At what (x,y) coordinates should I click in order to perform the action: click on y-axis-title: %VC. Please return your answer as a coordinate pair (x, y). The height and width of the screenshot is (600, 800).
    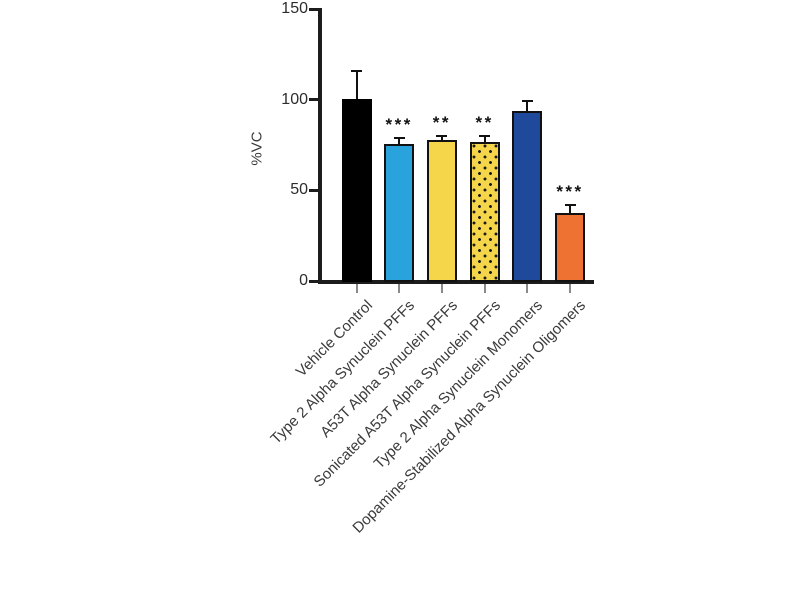
    Looking at the image, I should click on (257, 148).